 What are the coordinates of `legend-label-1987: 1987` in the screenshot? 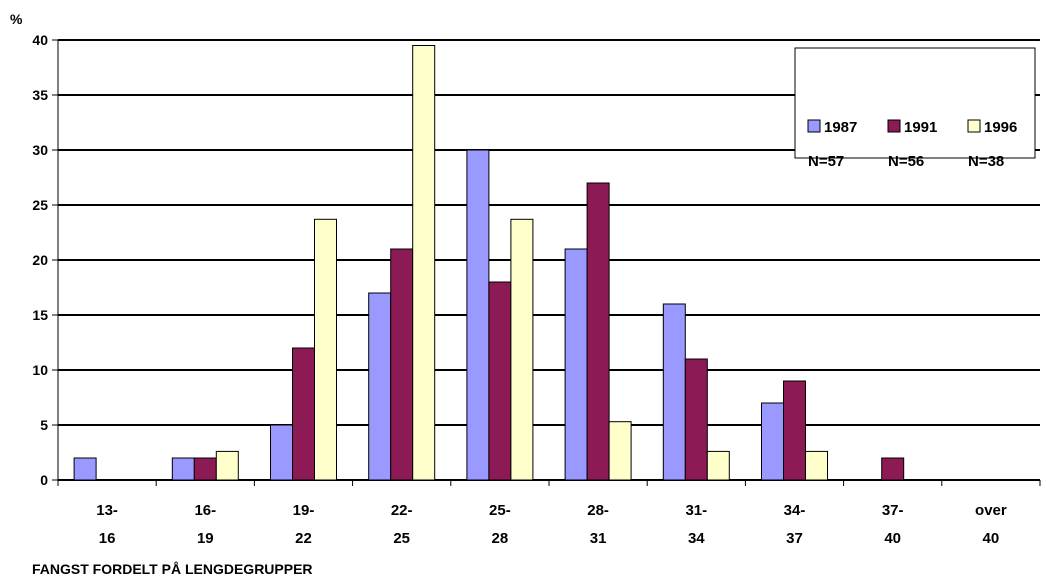 It's located at (840, 127).